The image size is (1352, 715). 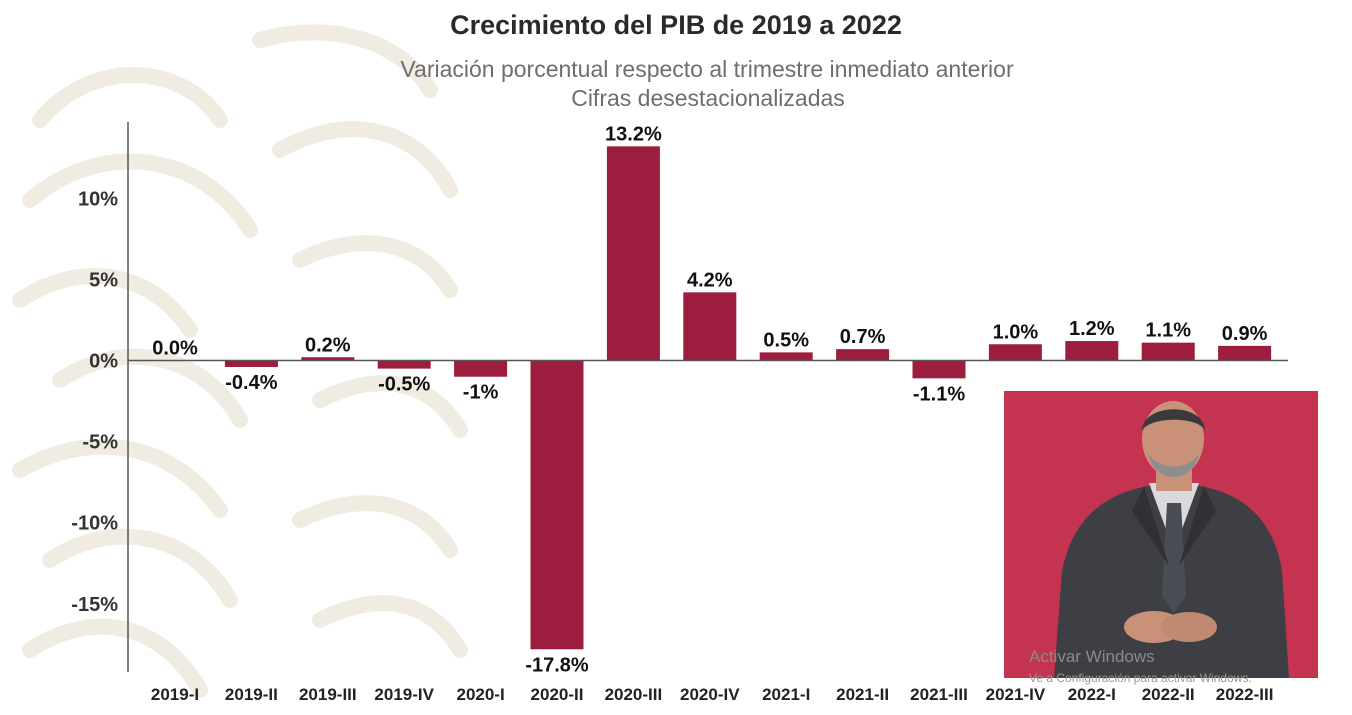 I want to click on y-tick-label: -10%, so click(x=94, y=524).